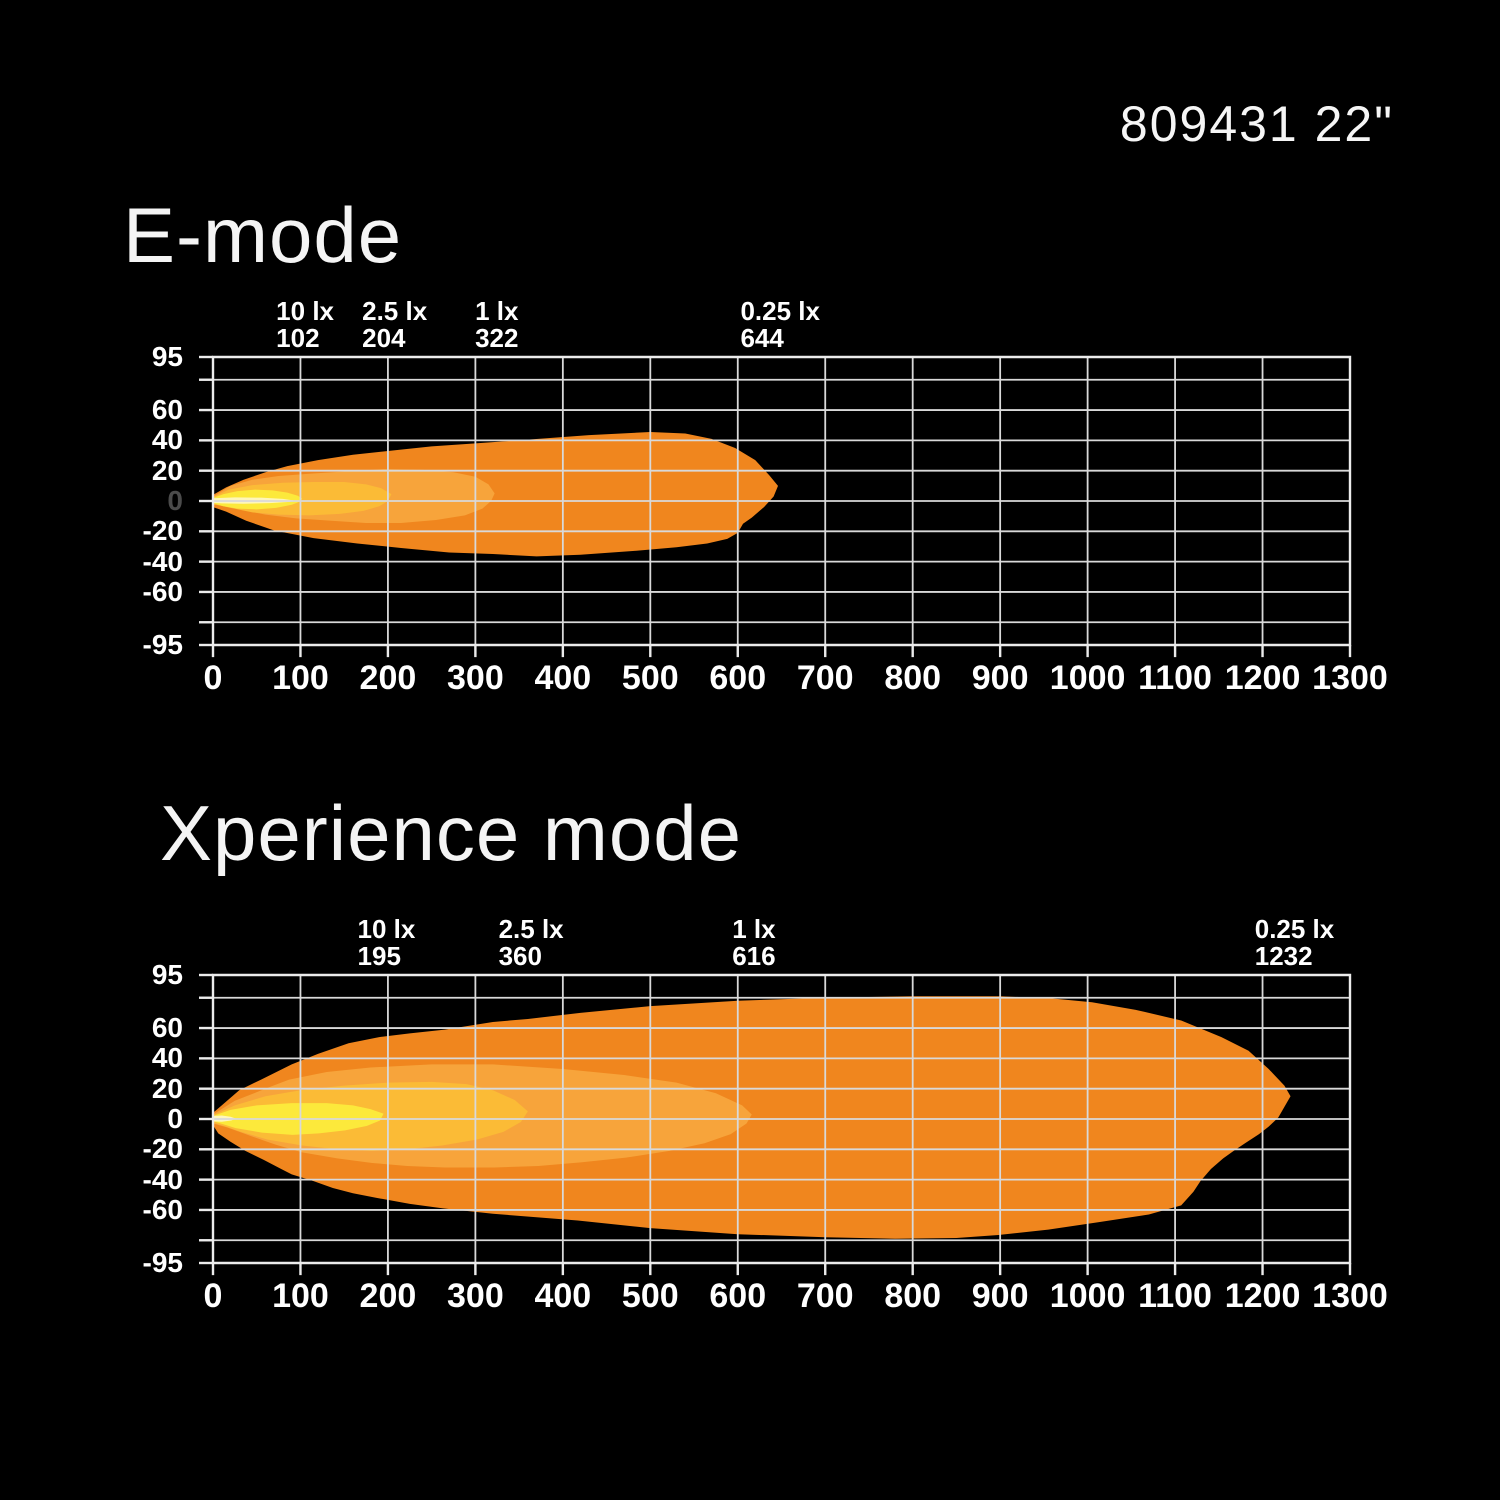  Describe the element at coordinates (263, 235) in the screenshot. I see `chart-title: E-mode` at that location.